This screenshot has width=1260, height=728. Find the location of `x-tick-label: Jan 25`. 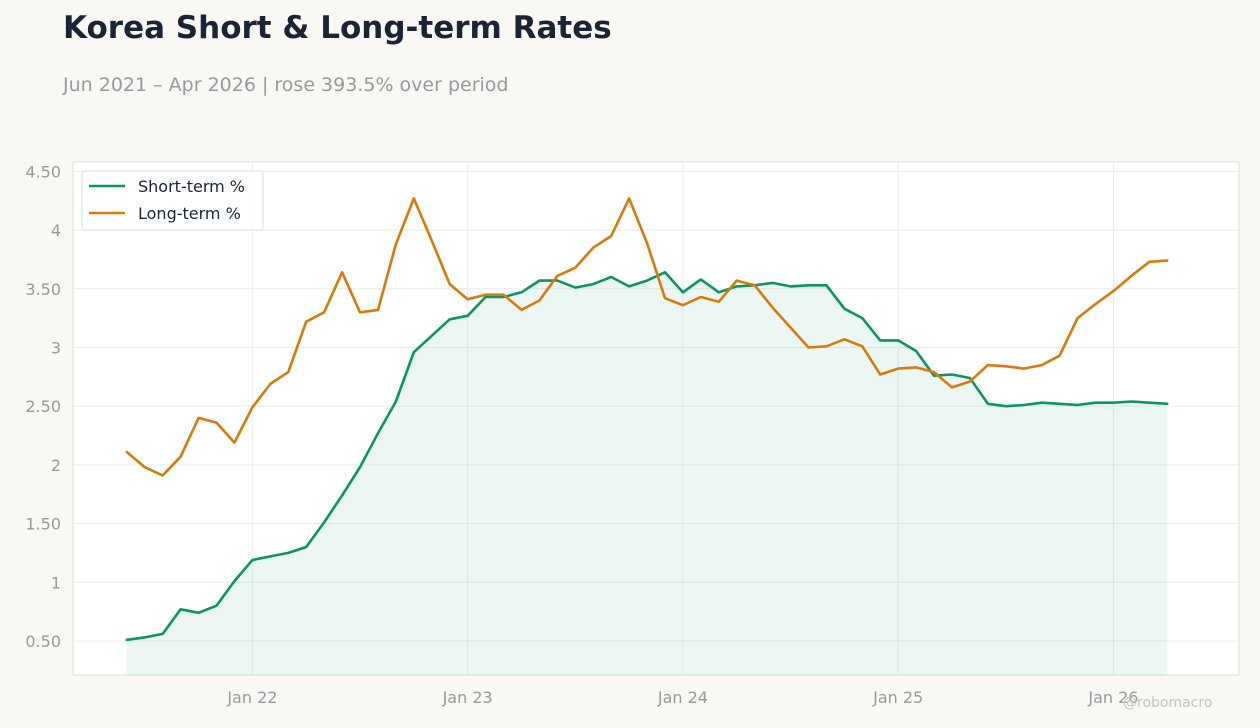

x-tick-label: Jan 25 is located at coordinates (897, 697).